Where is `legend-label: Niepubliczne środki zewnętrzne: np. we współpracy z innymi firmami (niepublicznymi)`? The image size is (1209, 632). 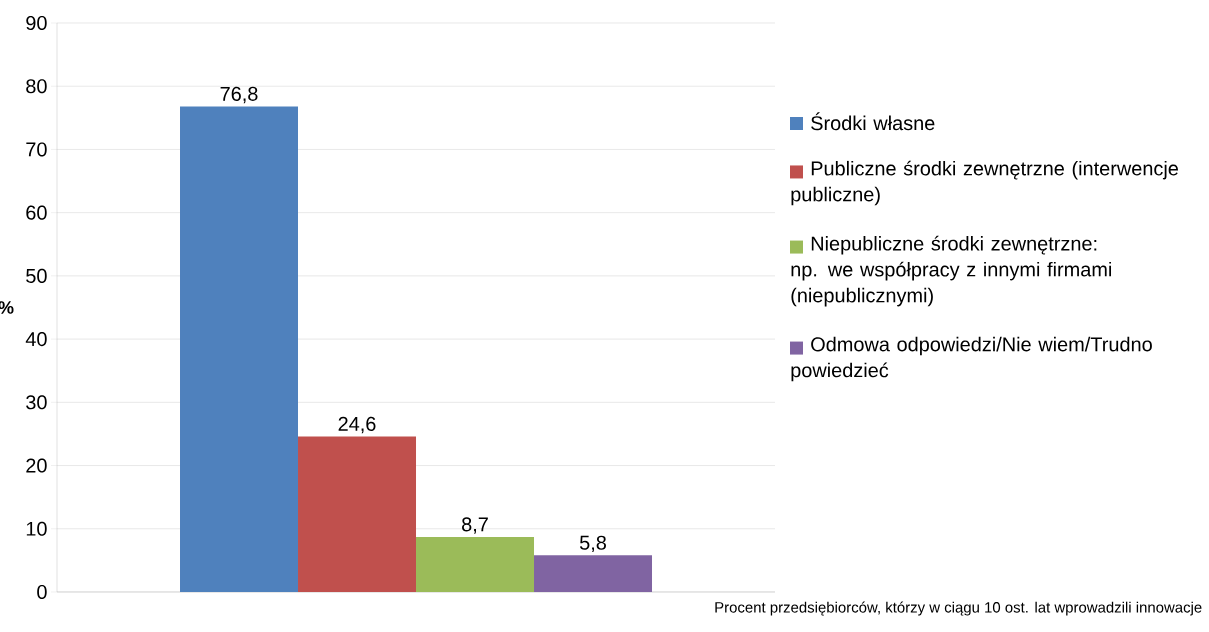 legend-label: Niepubliczne środki zewnętrzne: np. we współpracy z innymi firmami (niepublicznymi) is located at coordinates (951, 271).